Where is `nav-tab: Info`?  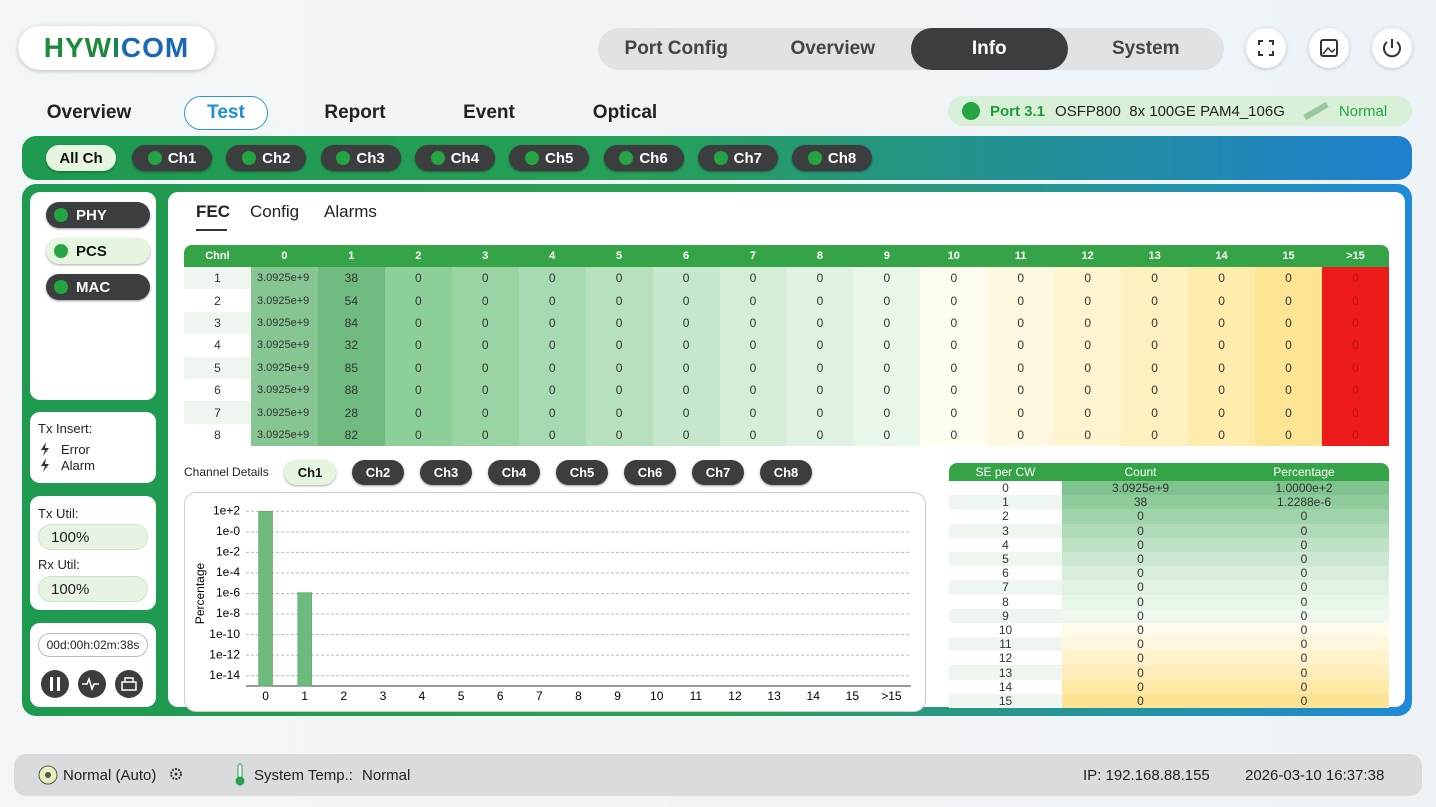
nav-tab: Info is located at coordinates (989, 49).